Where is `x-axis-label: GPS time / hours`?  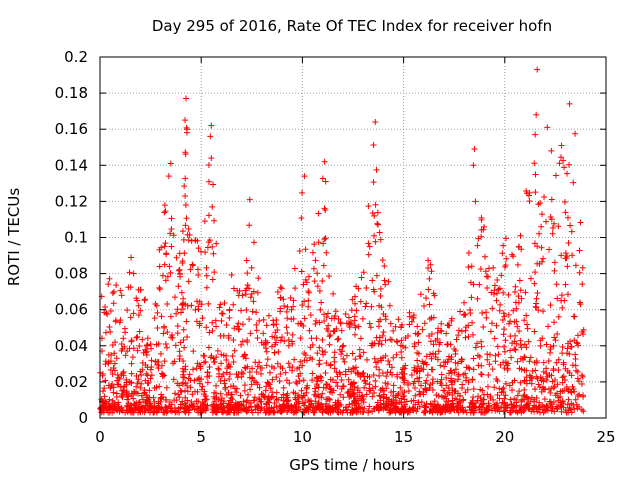
x-axis-label: GPS time / hours is located at coordinates (352, 465).